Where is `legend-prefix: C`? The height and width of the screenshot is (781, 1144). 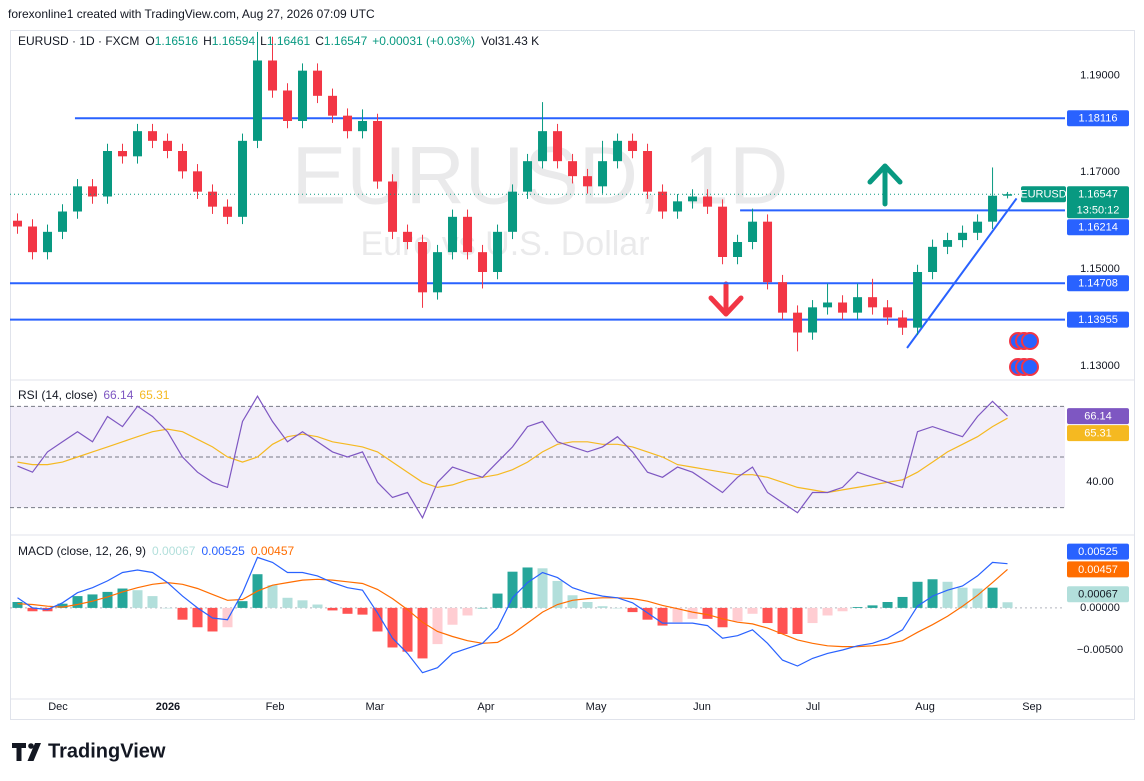
legend-prefix: C is located at coordinates (319, 41).